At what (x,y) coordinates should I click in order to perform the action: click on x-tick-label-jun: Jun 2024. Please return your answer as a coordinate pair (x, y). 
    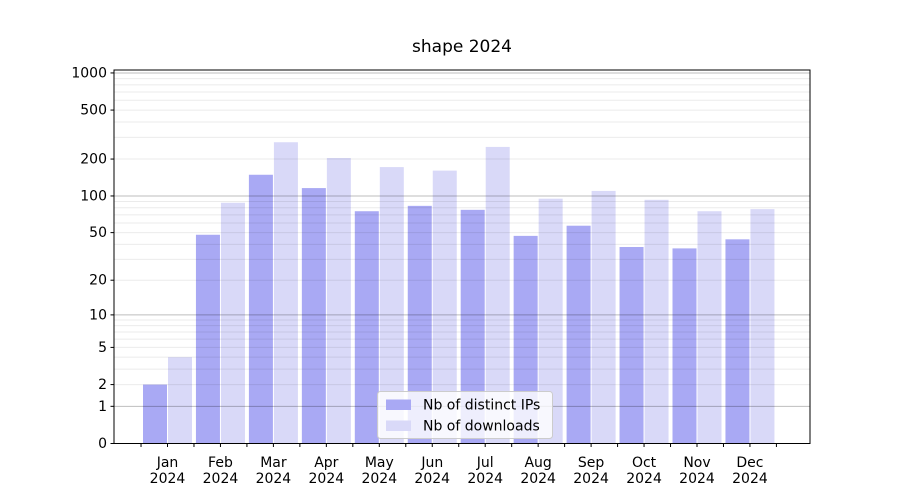
    Looking at the image, I should click on (432, 471).